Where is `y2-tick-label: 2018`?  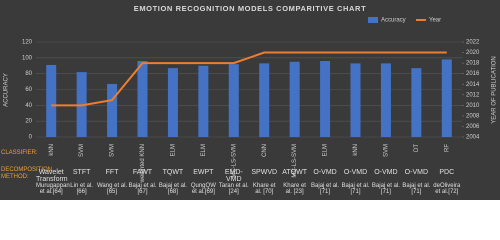 y2-tick-label: 2018 is located at coordinates (473, 64).